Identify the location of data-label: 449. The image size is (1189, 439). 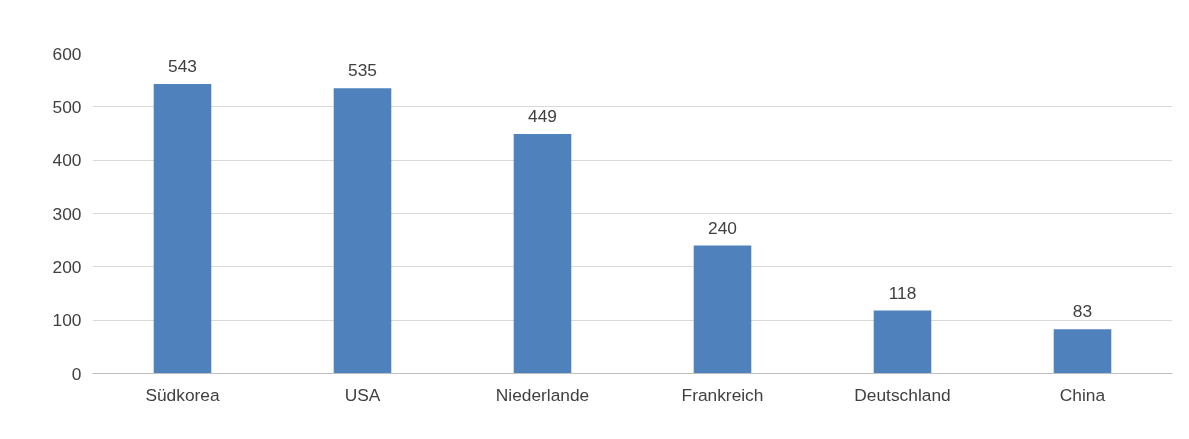
(542, 116).